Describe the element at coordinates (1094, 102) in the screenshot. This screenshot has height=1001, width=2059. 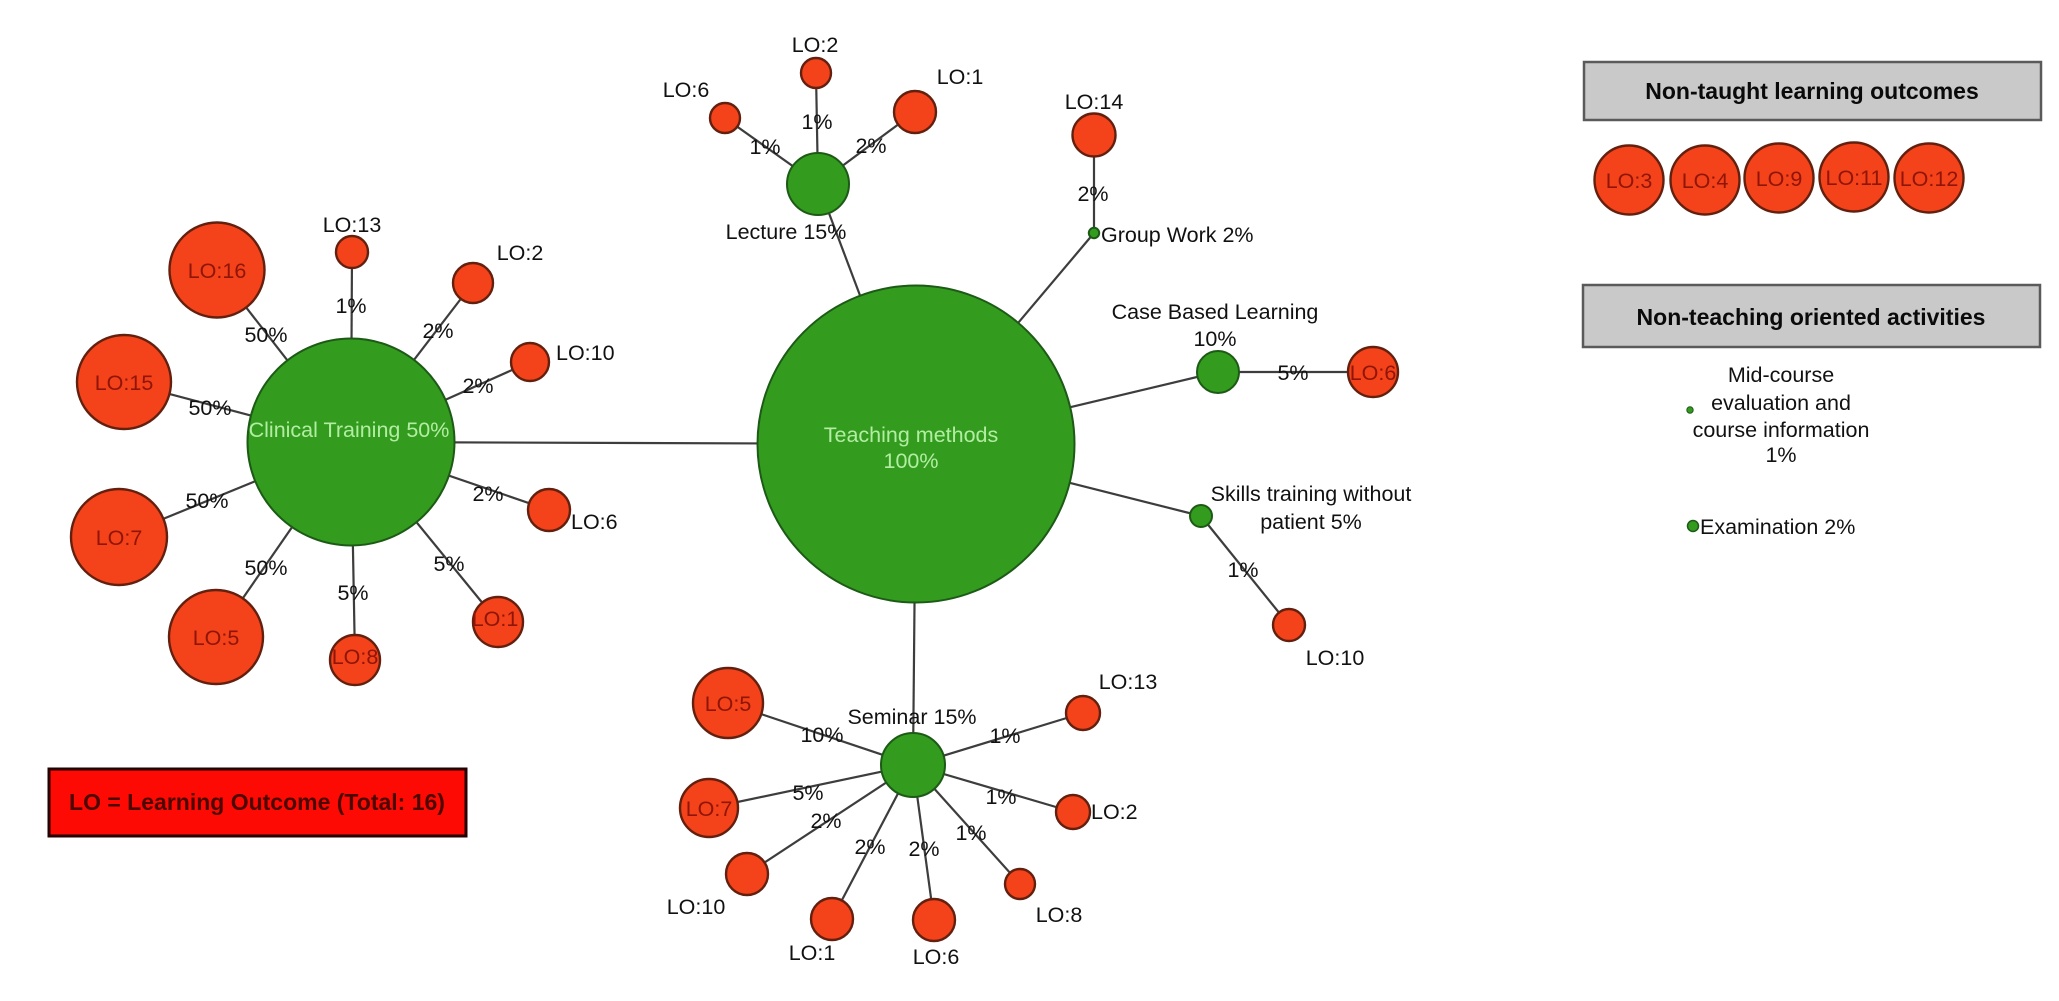
I see `svg-text: LO:14` at that location.